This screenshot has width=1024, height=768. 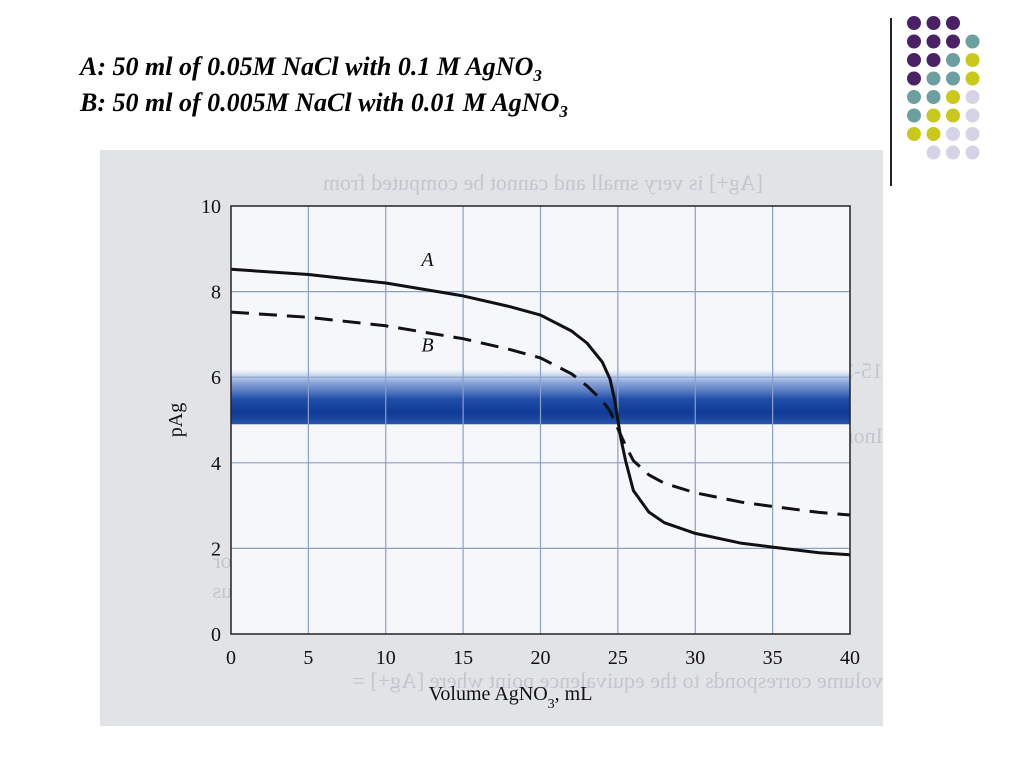 I want to click on decorative-dot-grid, so click(x=943, y=88).